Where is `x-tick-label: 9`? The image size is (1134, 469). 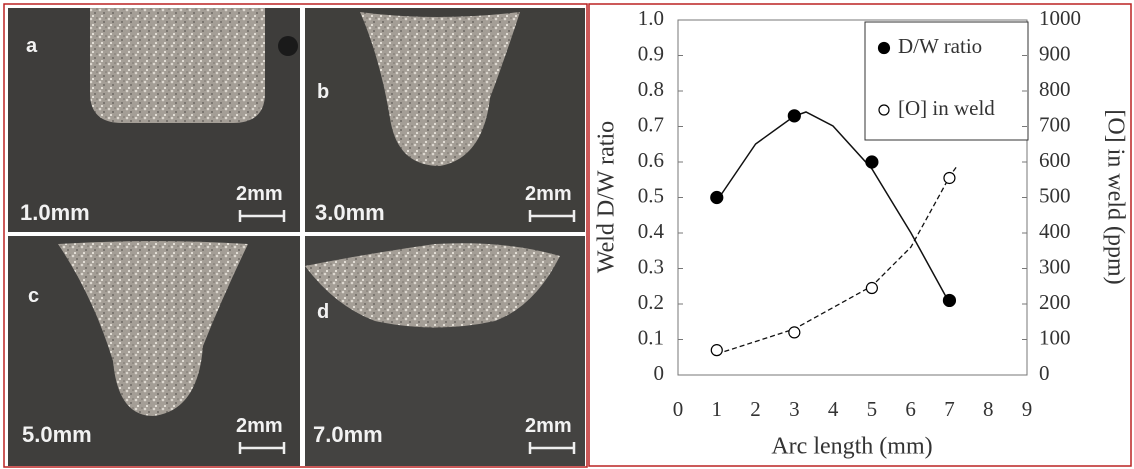 x-tick-label: 9 is located at coordinates (1027, 409).